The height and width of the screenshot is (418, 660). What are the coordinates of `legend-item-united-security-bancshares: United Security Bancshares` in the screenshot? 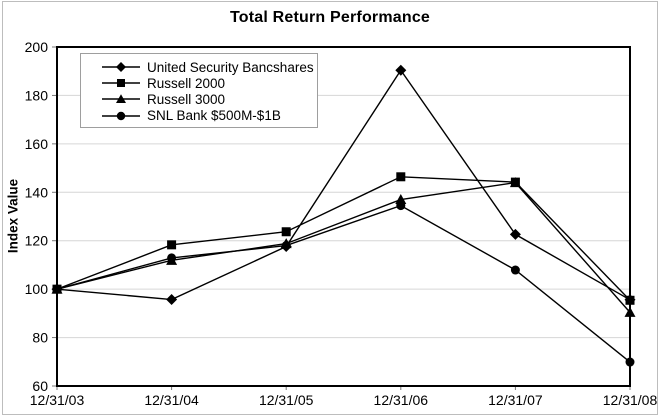 It's located at (209, 67).